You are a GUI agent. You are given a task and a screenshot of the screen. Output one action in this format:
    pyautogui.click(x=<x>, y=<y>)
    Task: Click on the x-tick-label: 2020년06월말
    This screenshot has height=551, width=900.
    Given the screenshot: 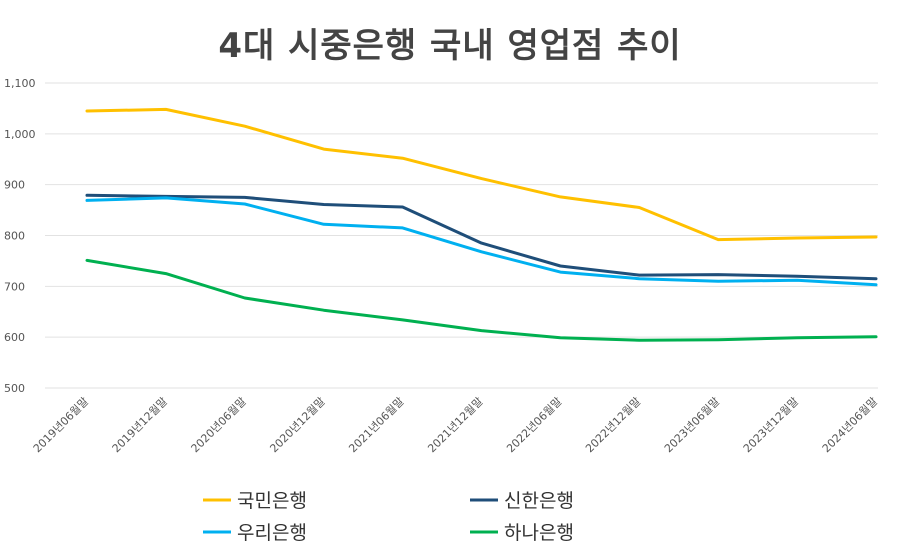 What is the action you would take?
    pyautogui.click(x=219, y=425)
    